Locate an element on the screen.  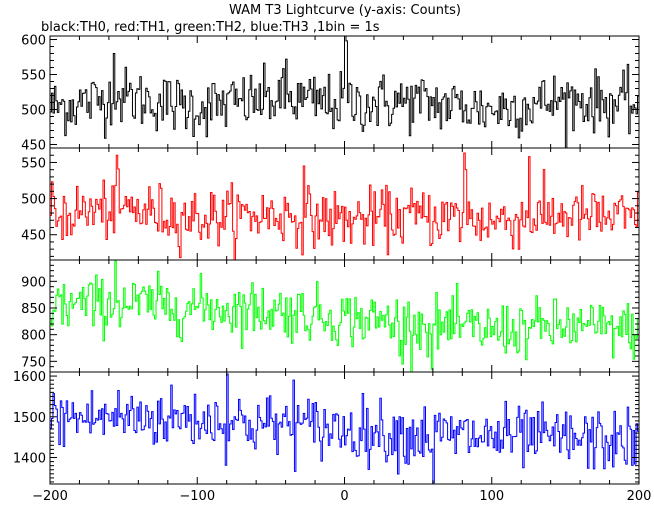
x-tick-label: −200 is located at coordinates (50, 496).